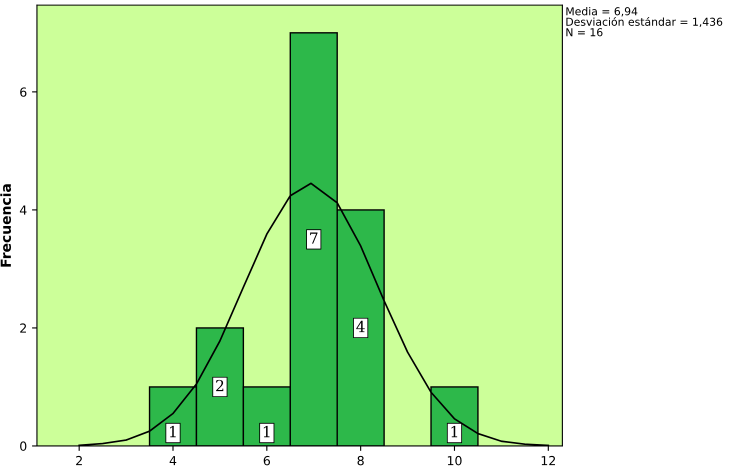  What do you see at coordinates (455, 461) in the screenshot?
I see `x-tick-label: 10` at bounding box center [455, 461].